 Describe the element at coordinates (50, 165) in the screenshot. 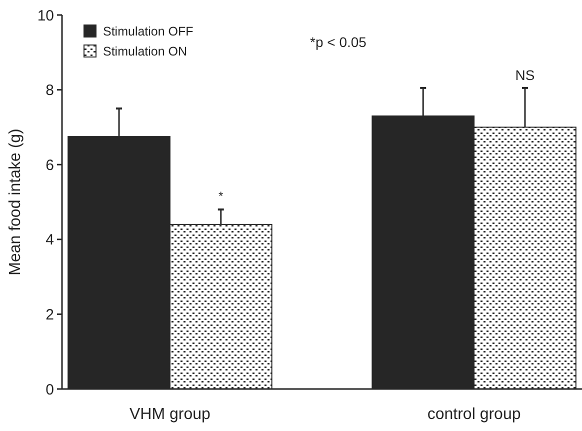

I see `y-tick-label: 6` at that location.